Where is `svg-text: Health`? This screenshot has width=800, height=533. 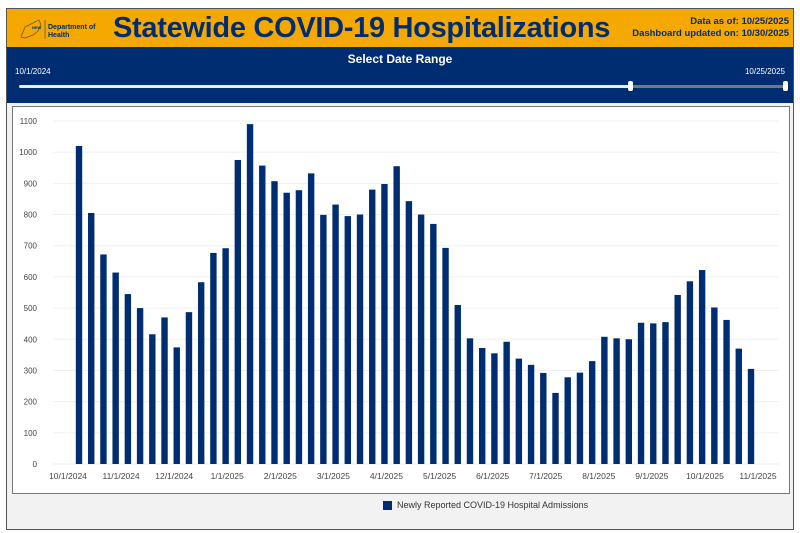
svg-text: Health is located at coordinates (58, 35).